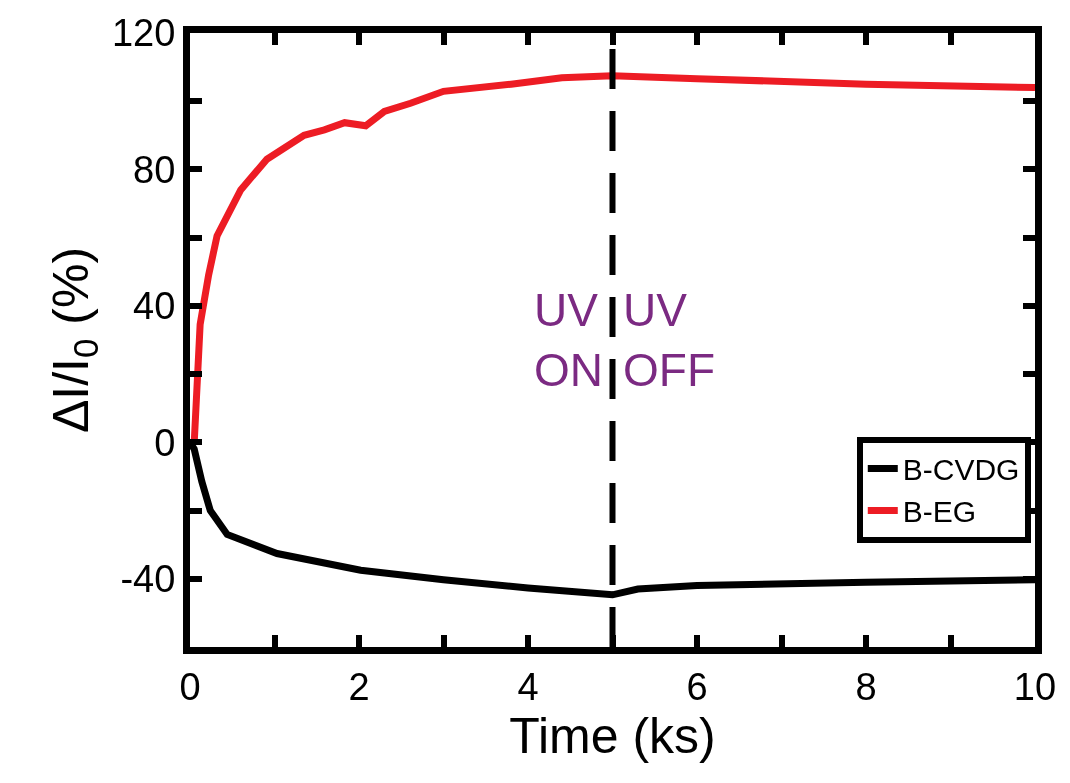 The height and width of the screenshot is (783, 1070). What do you see at coordinates (866, 686) in the screenshot?
I see `x-tick-label: 8` at bounding box center [866, 686].